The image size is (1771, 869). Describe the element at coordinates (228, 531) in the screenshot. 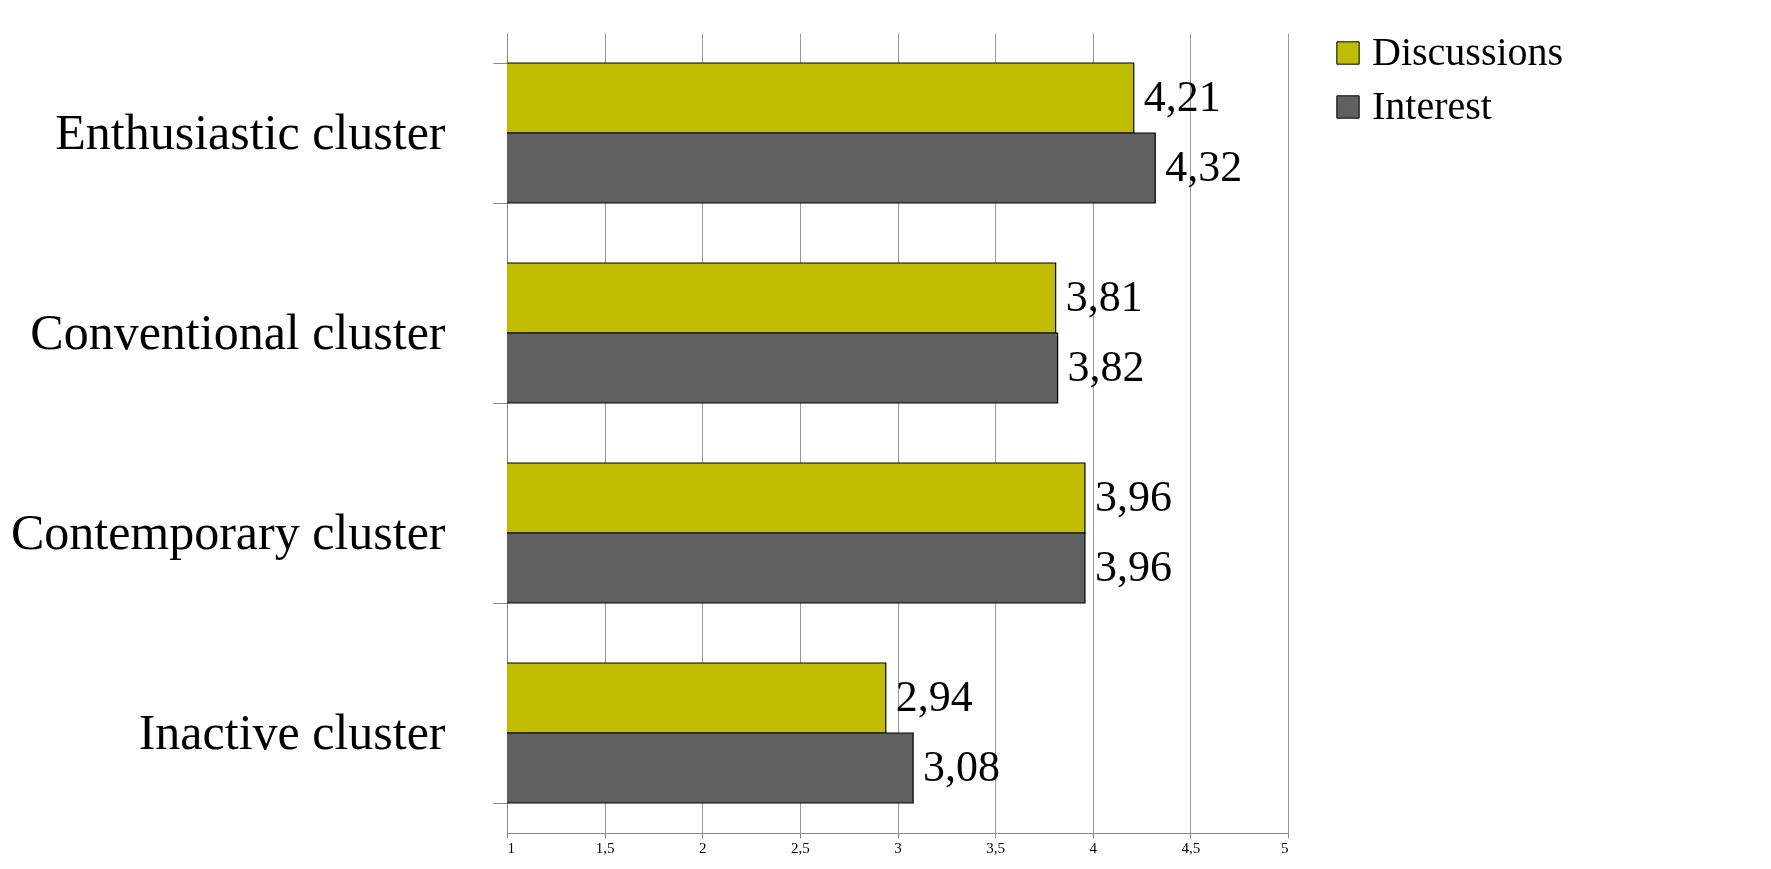

I see `y-tick-label: Contemporary cluster` at that location.